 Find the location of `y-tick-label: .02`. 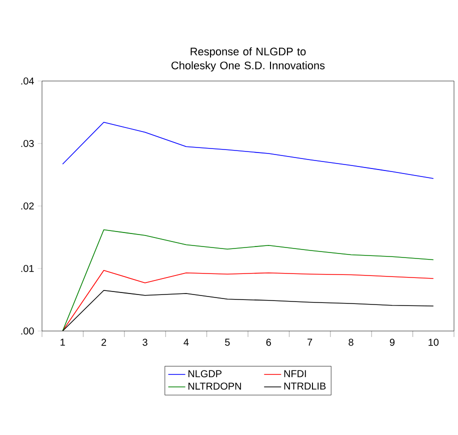

y-tick-label: .02 is located at coordinates (27, 206).